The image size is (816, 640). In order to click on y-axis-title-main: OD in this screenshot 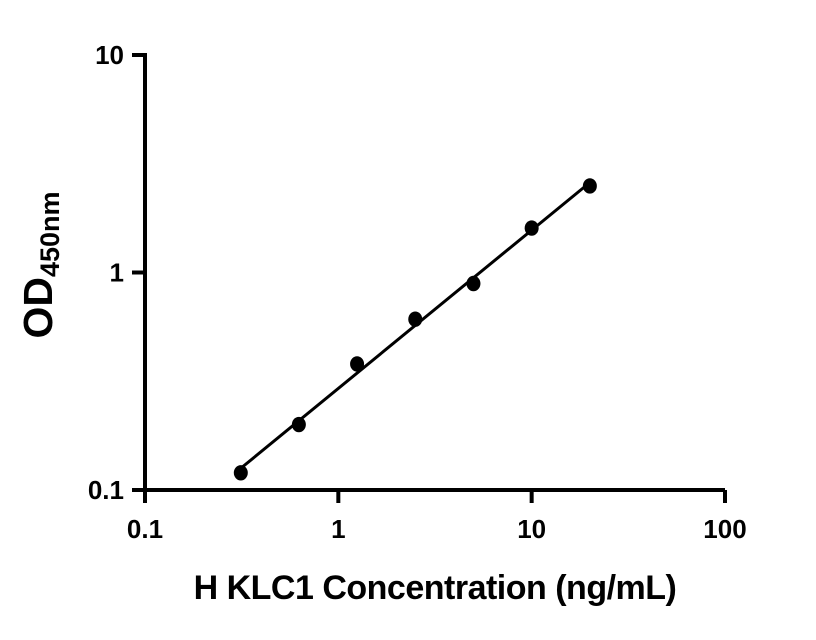, I will do `click(38, 308)`.